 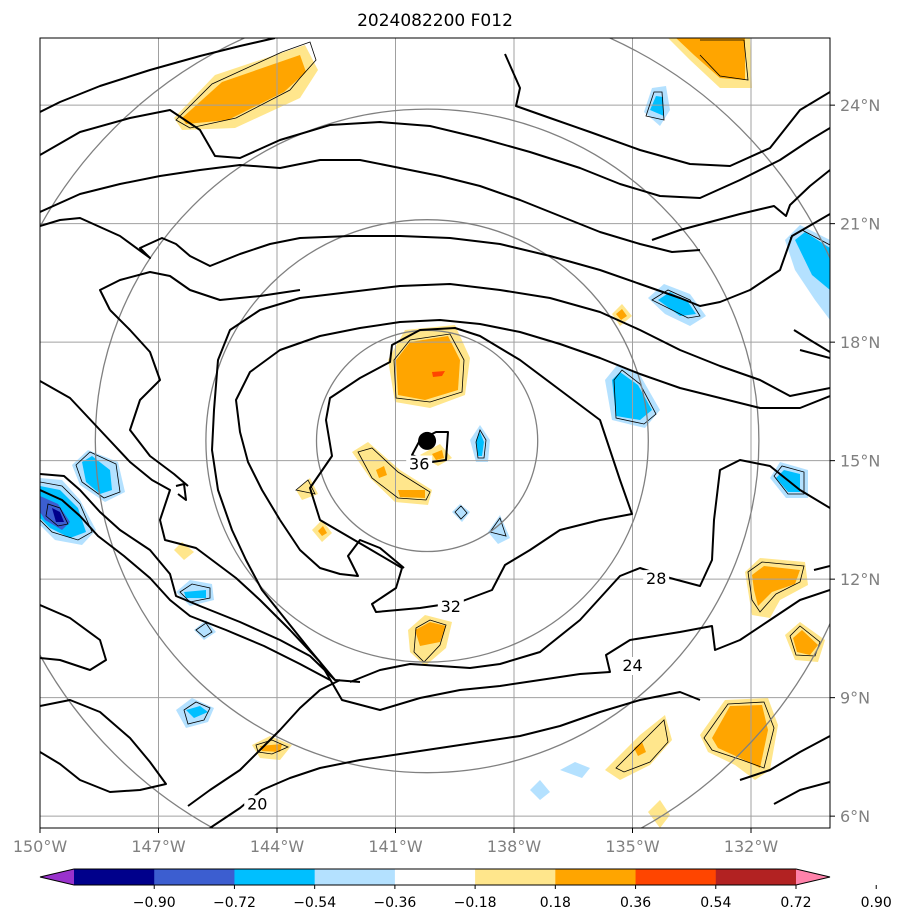 I want to click on contour-label: 36, so click(x=419, y=464).